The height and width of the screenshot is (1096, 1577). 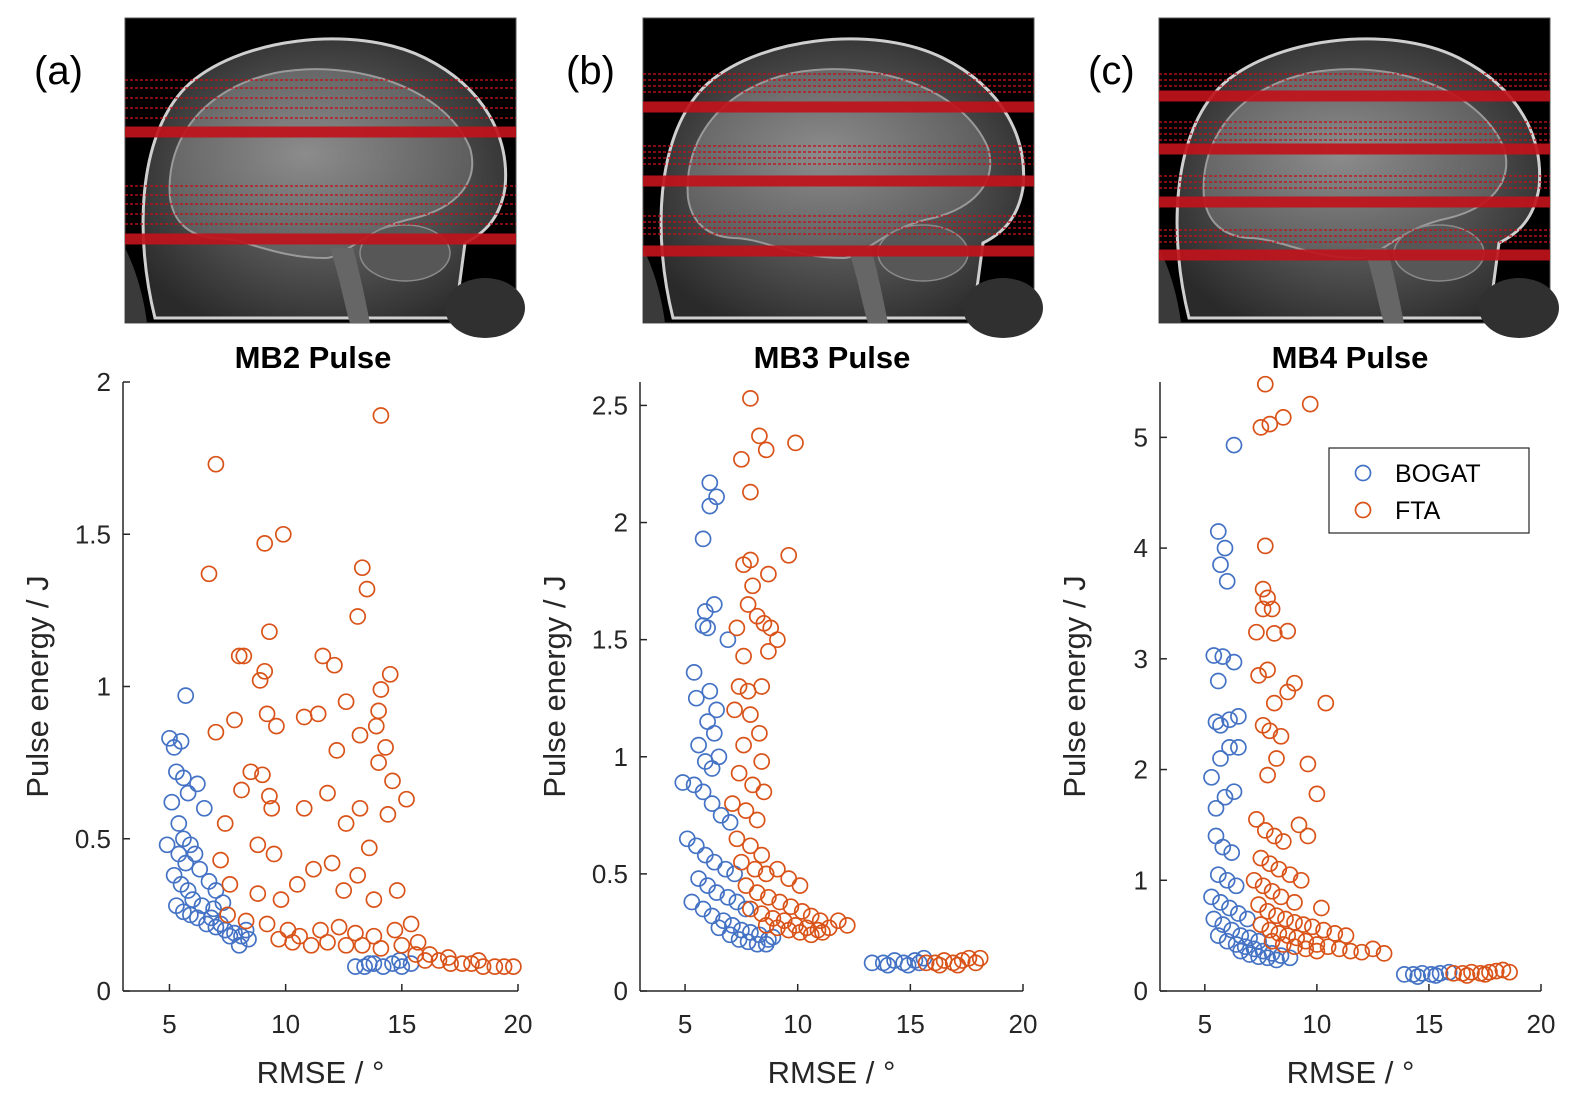 I want to click on data-points, so click(x=831, y=682).